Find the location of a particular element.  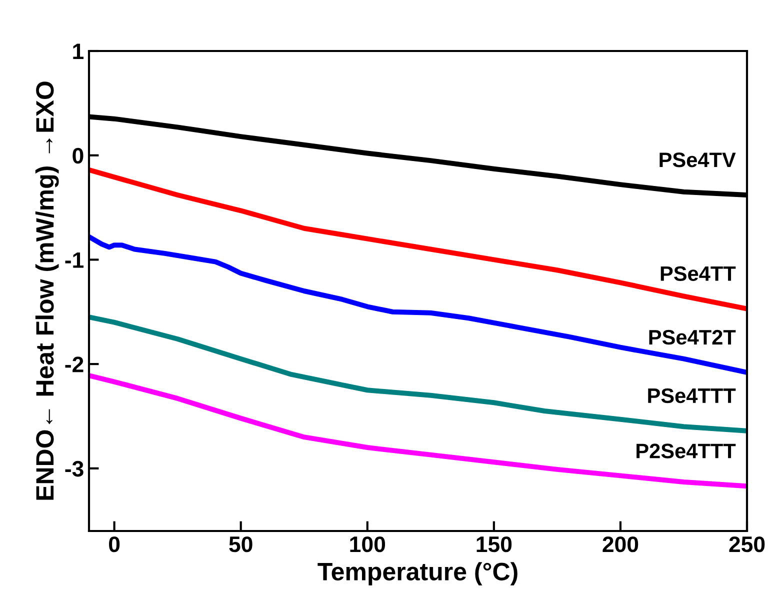

series-label: PSe4TTT is located at coordinates (692, 396).